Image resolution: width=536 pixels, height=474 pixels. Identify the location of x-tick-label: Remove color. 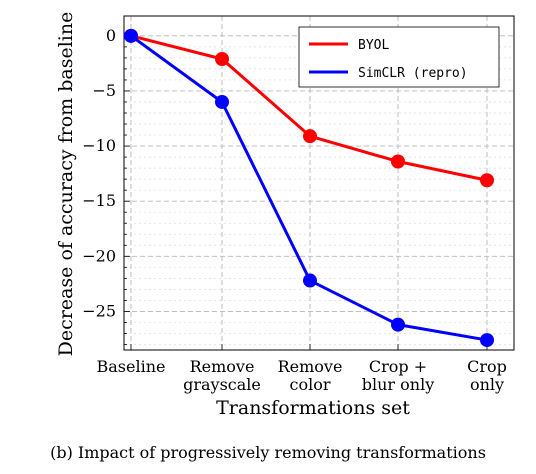
(310, 375).